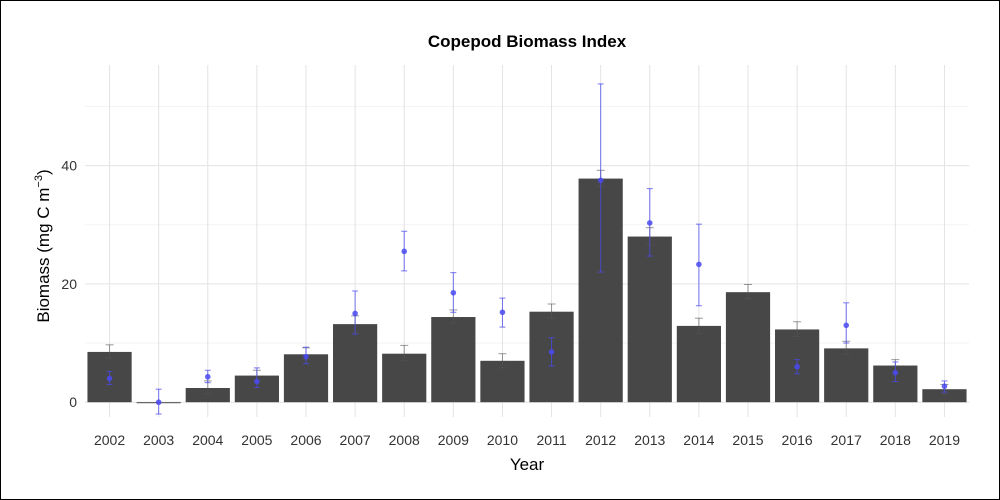  I want to click on x-tick-label: 2003, so click(158, 440).